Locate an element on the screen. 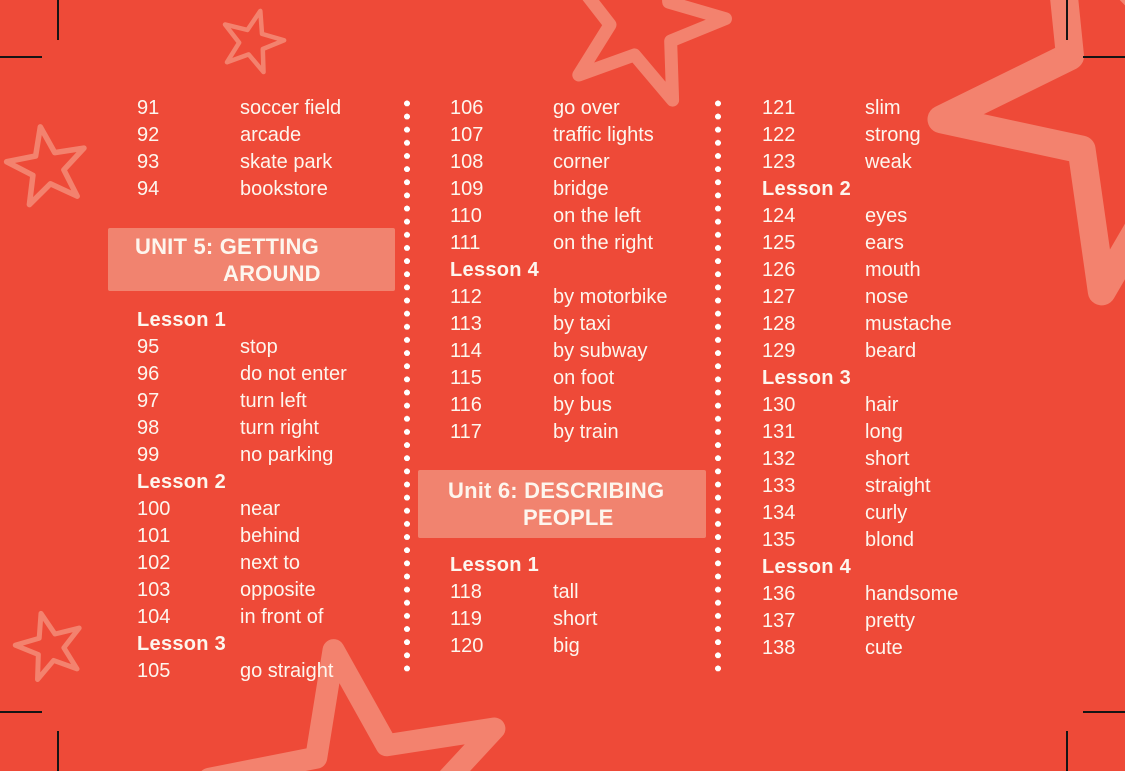 The width and height of the screenshot is (1125, 771). vocab-number: 129 is located at coordinates (779, 351).